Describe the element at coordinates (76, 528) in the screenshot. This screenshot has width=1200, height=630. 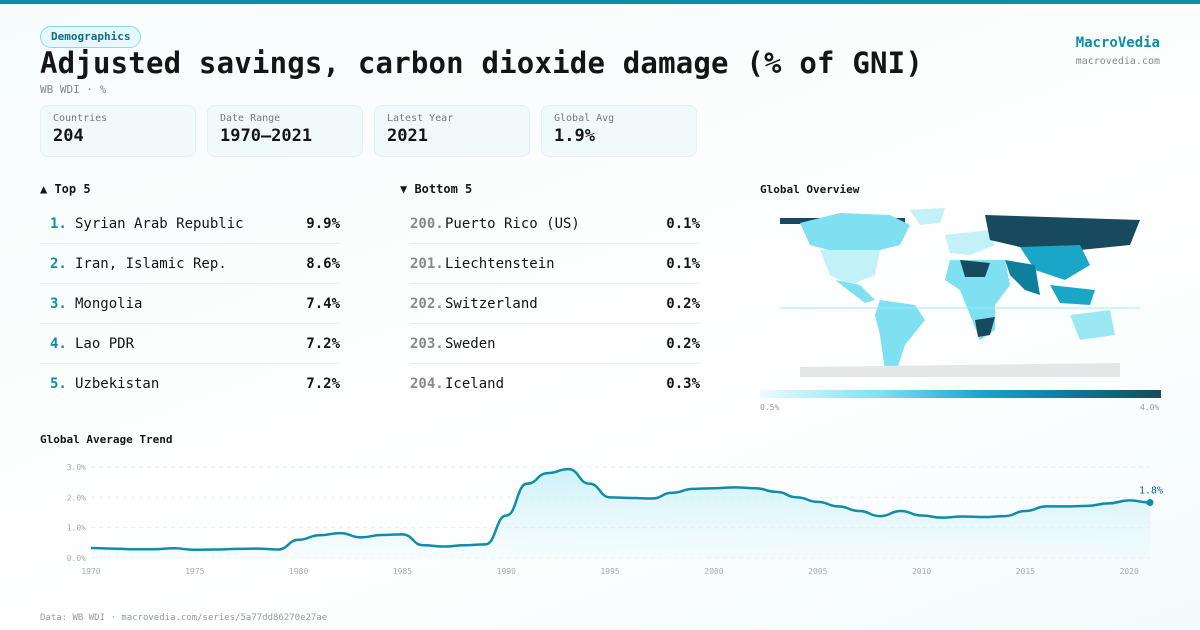
I see `y-tick-label: 1.0%` at that location.